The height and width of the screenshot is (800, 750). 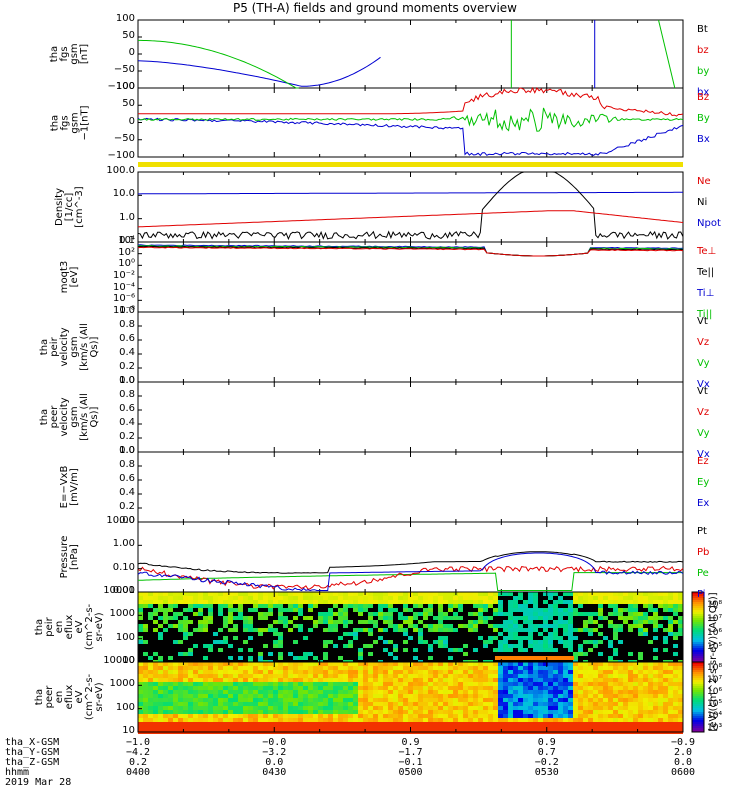 What do you see at coordinates (703, 552) in the screenshot?
I see `legend-entry: Pb` at bounding box center [703, 552].